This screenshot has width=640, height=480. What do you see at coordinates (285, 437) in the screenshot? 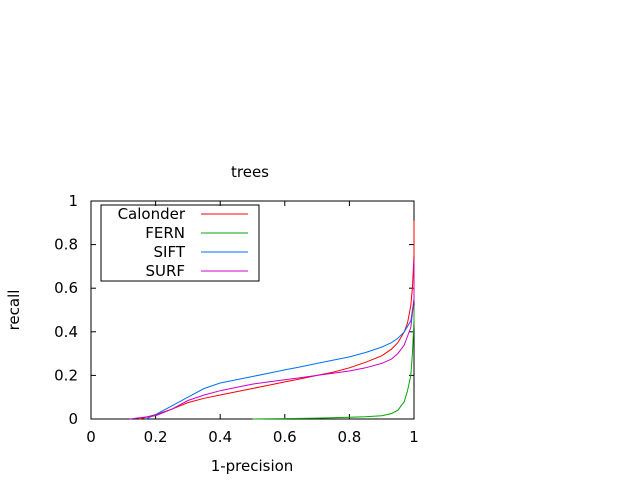
I see `x-tick-label: 0.6` at bounding box center [285, 437].